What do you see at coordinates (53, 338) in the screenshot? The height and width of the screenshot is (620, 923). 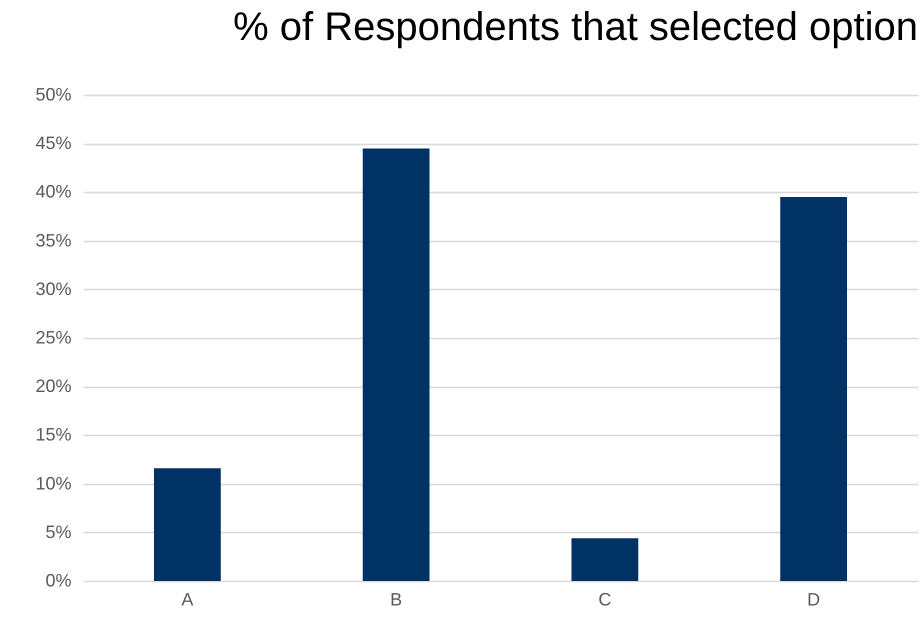 I see `y-tick-label: 25%` at bounding box center [53, 338].